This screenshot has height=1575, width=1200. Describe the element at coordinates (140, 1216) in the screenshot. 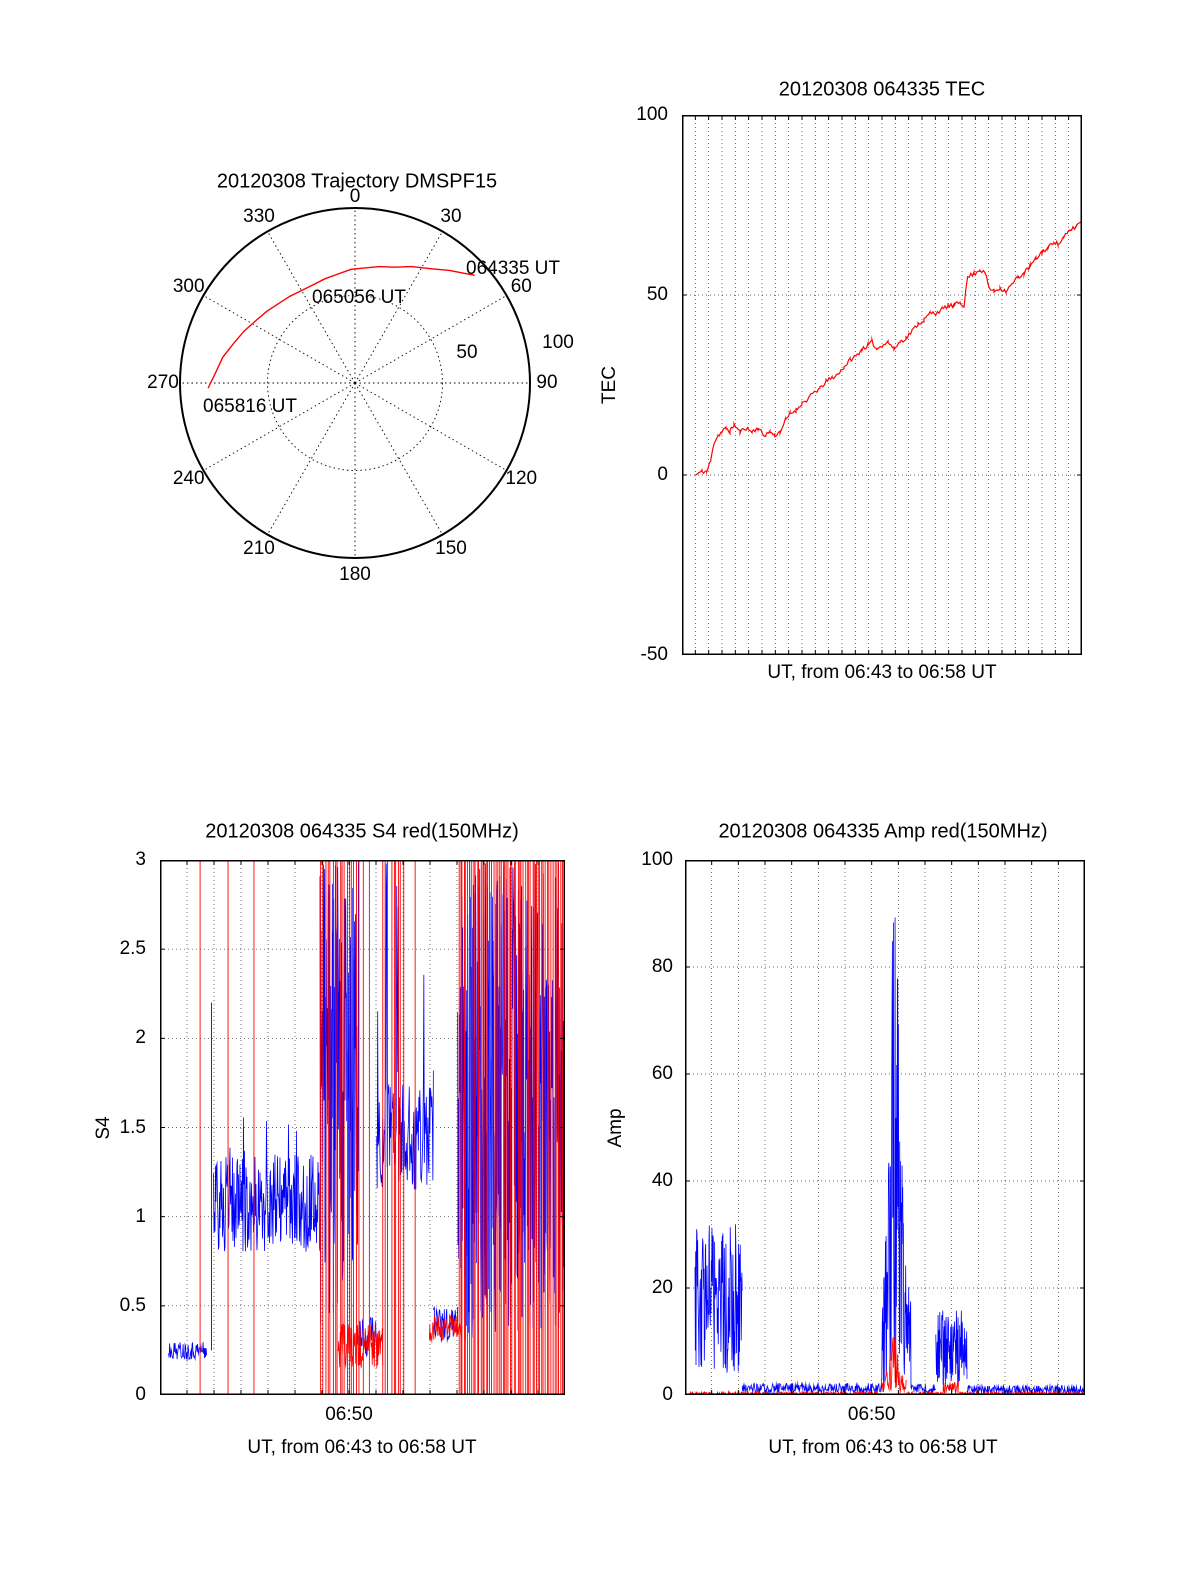

I see `y-tick-label: 1` at that location.